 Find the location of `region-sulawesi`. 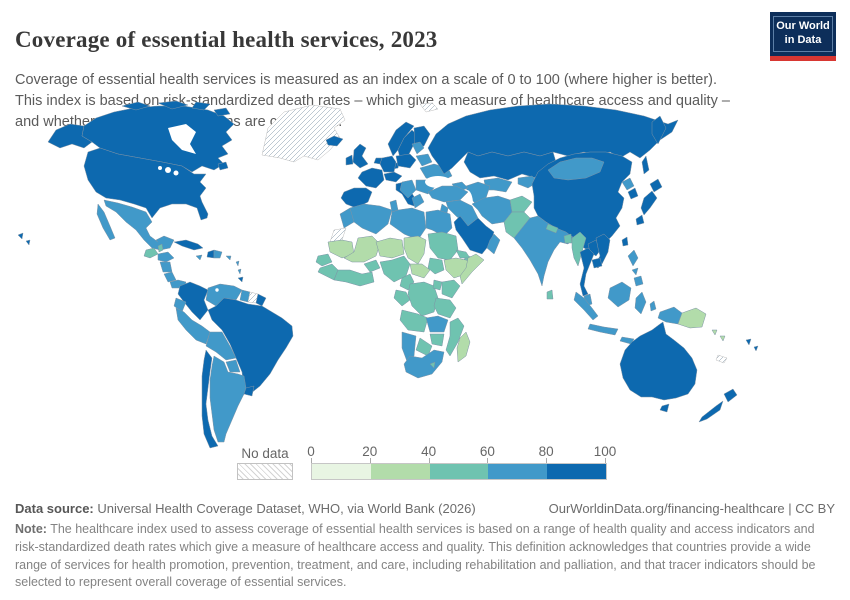

region-sulawesi is located at coordinates (640, 303).